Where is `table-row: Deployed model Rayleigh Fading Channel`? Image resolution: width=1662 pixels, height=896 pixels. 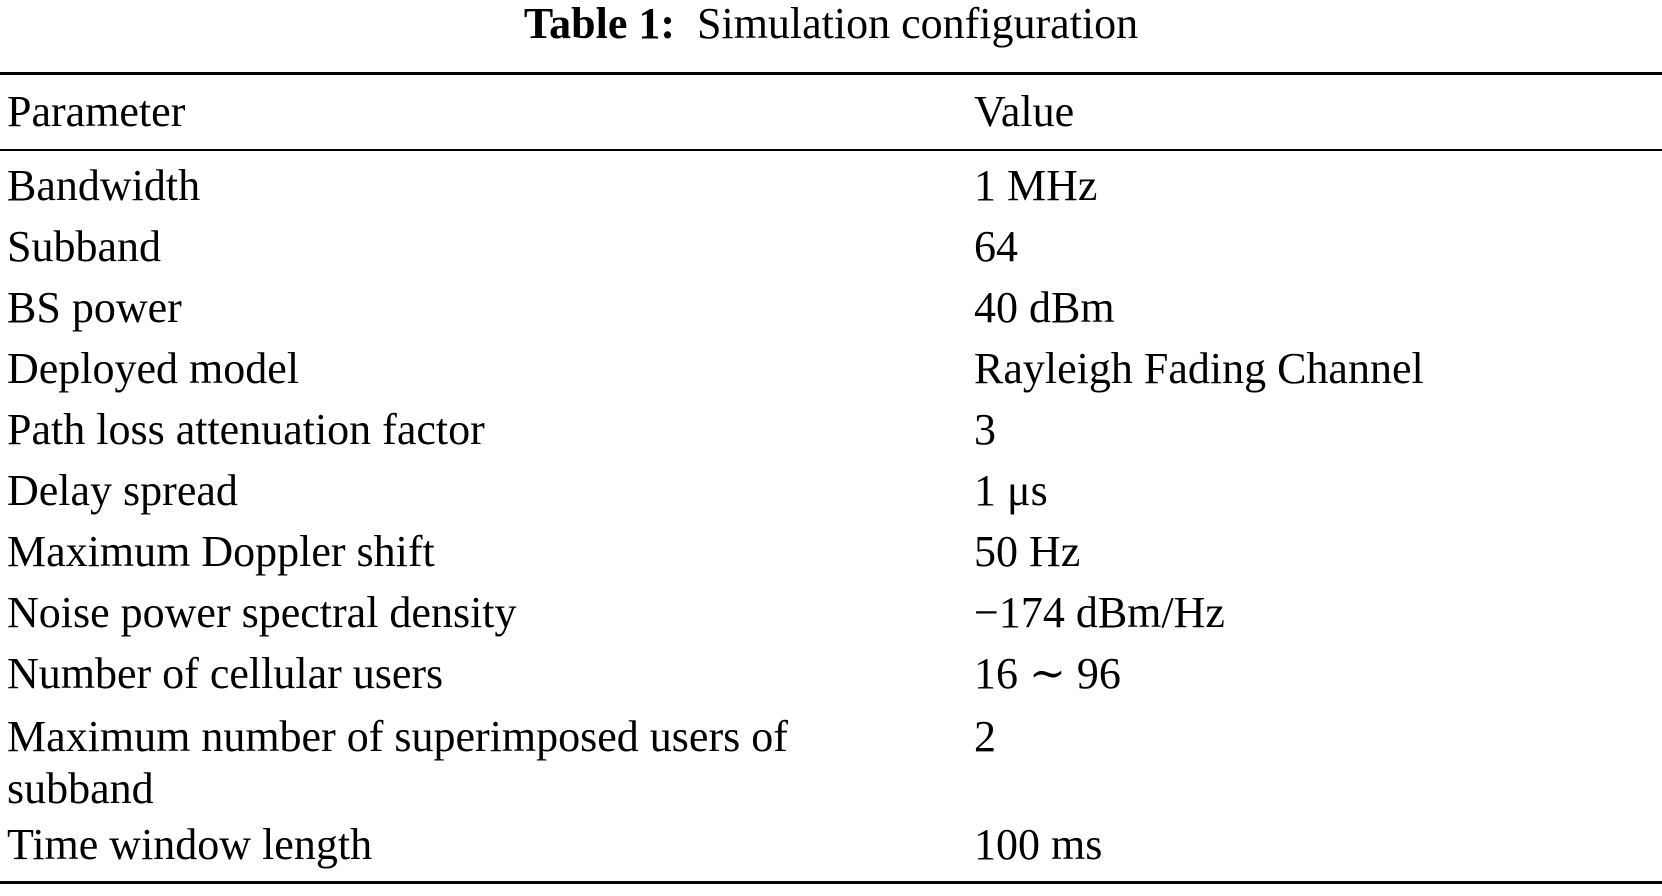
table-row: Deployed model Rayleigh Fading Channel is located at coordinates (831, 373).